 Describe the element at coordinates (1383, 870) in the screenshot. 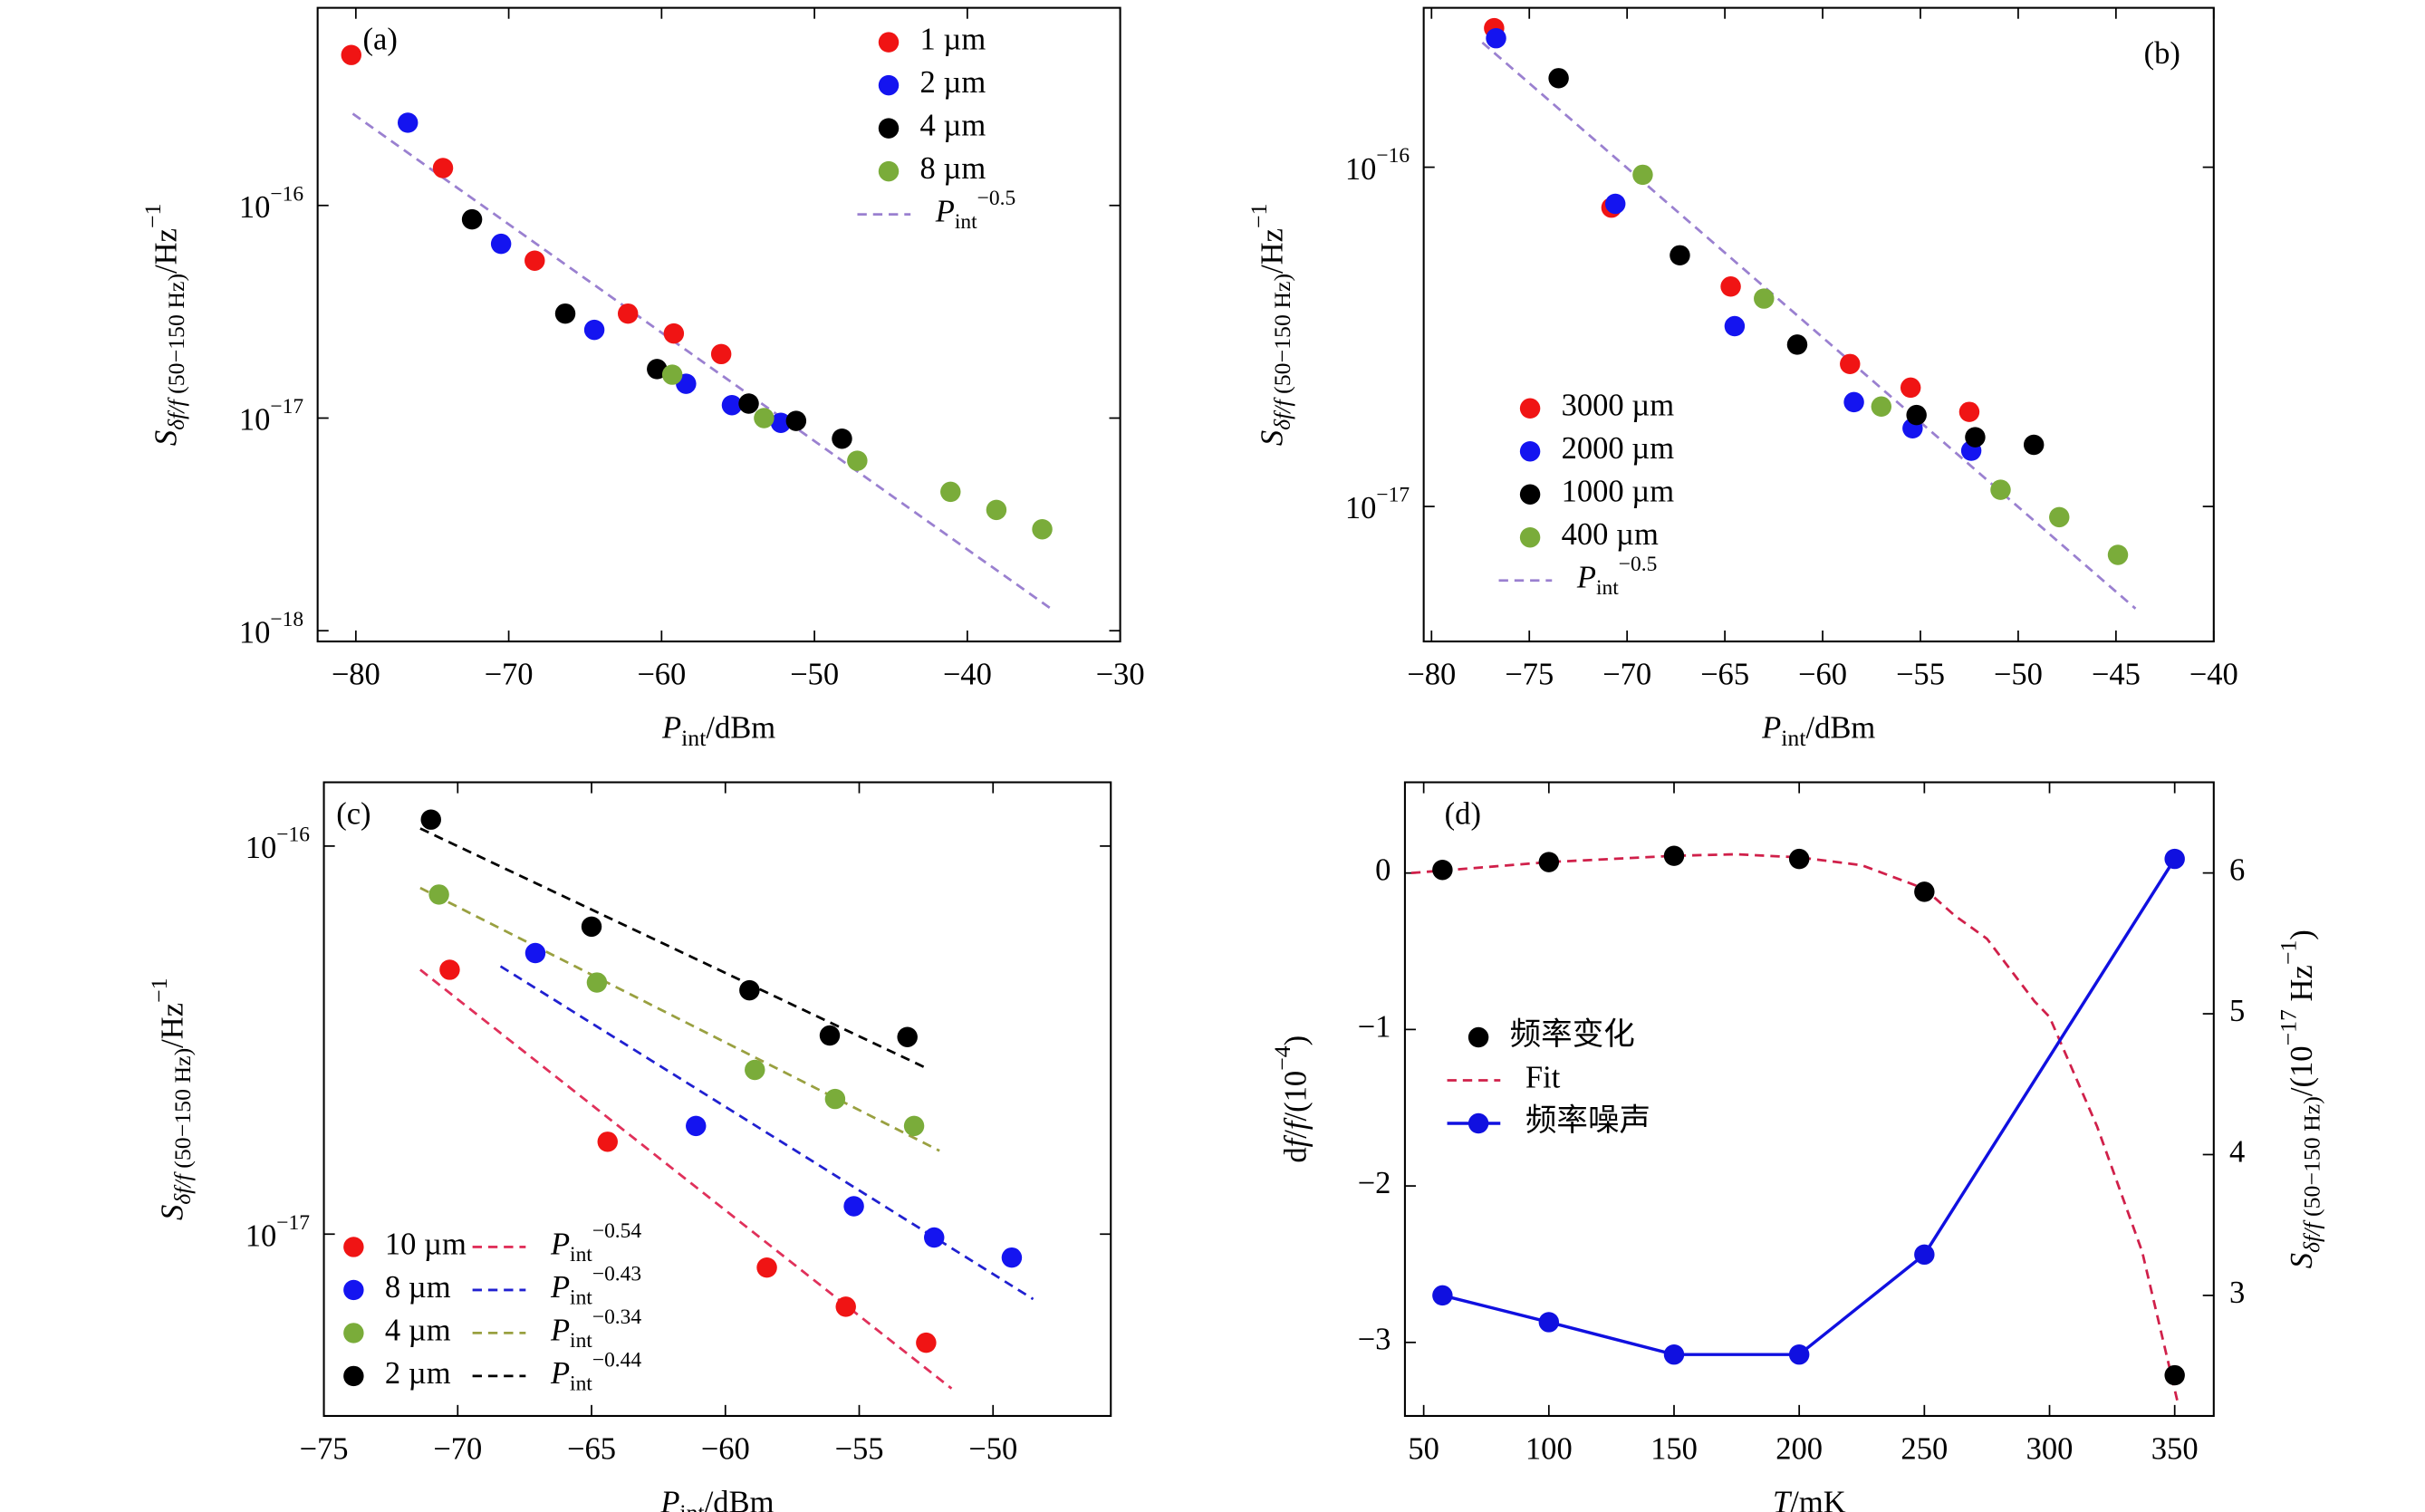

I see `y-tick-label: 0` at that location.